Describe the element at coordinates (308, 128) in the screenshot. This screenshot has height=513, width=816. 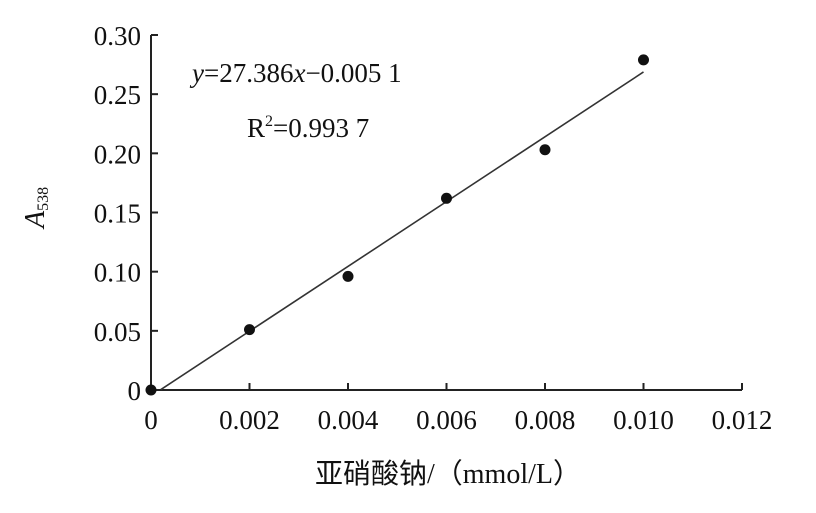
I see `r-squared-label: R2=0.993 7` at that location.